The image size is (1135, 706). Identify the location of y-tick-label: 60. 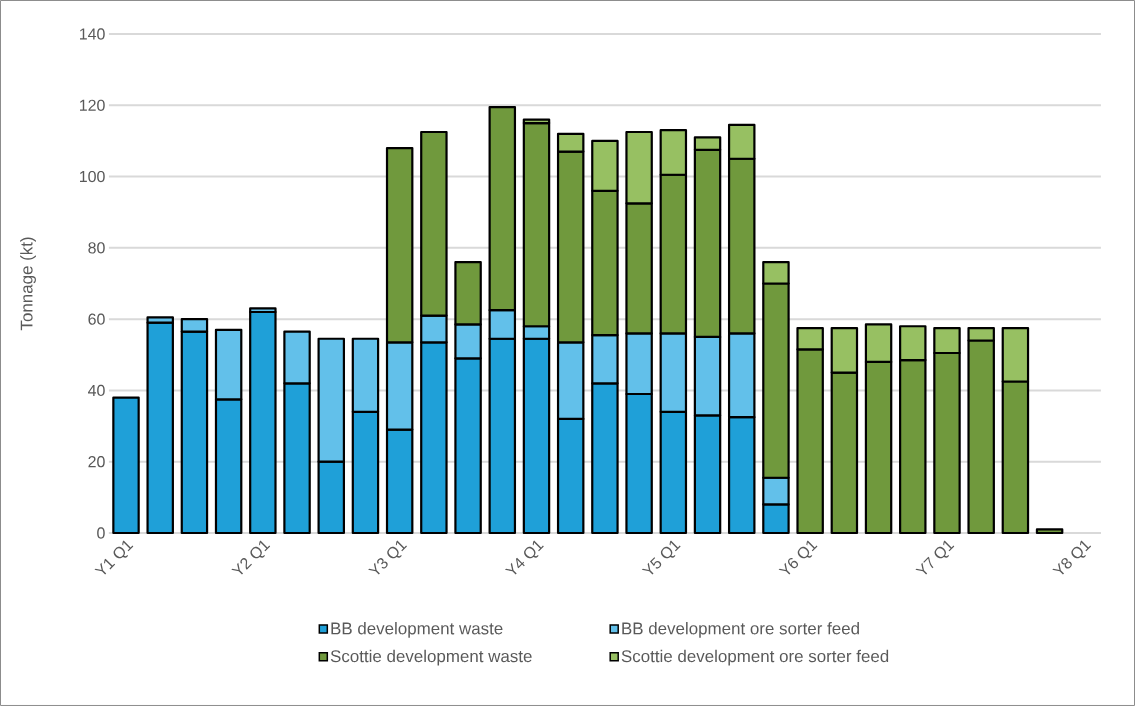
(96, 319).